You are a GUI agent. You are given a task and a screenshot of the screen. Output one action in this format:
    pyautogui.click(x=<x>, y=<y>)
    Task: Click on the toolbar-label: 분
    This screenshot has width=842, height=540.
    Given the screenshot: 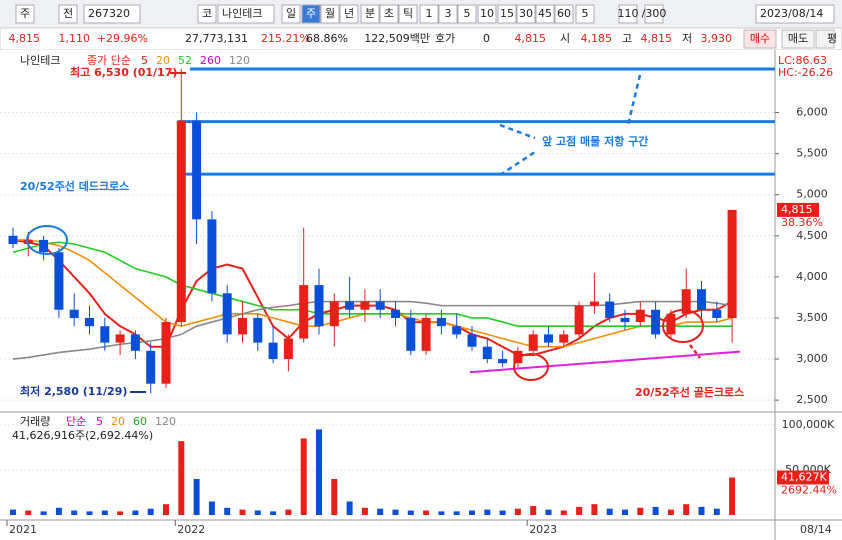 What is the action you would take?
    pyautogui.click(x=370, y=13)
    